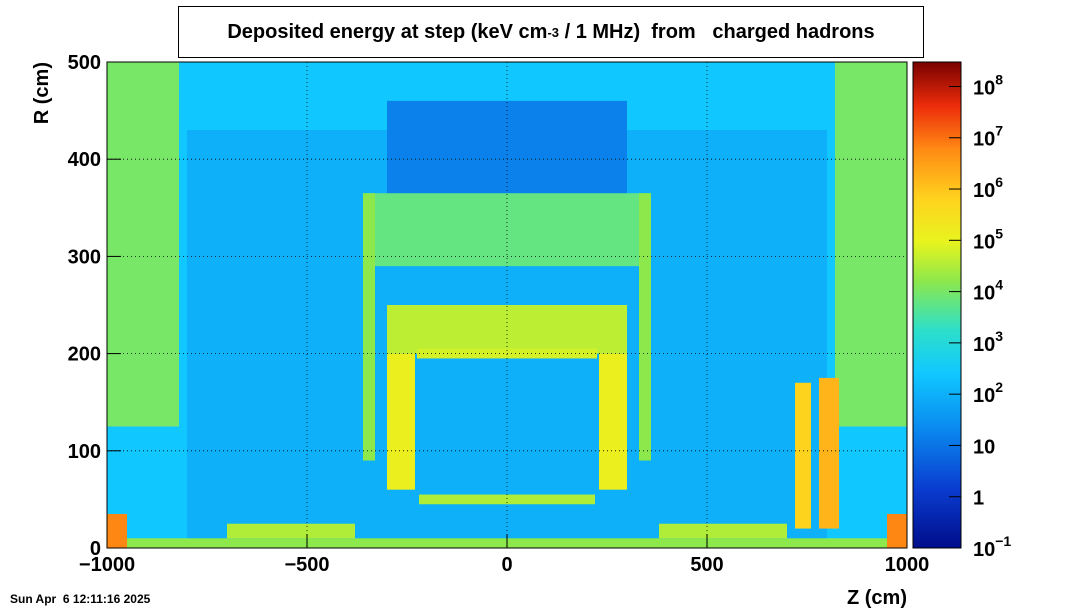 This screenshot has height=610, width=1068. Describe the element at coordinates (706, 565) in the screenshot. I see `x-tick-label: 500` at that location.